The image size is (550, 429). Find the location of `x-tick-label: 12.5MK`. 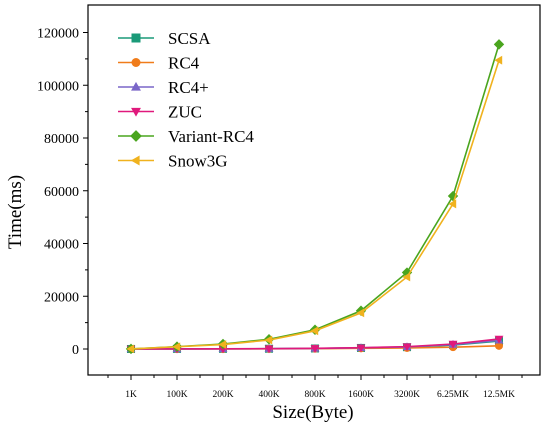

x-tick-label: 12.5MK is located at coordinates (499, 395).